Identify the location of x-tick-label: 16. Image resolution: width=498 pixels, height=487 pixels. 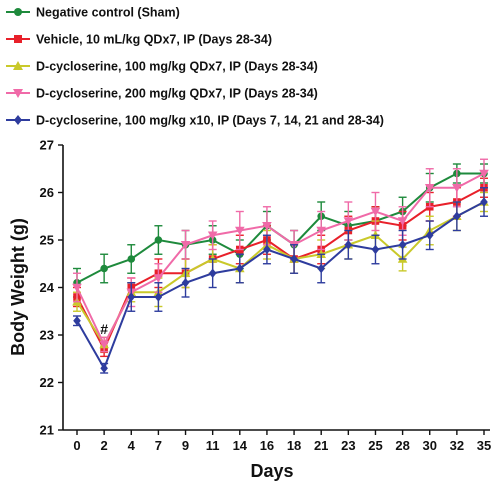
(267, 445).